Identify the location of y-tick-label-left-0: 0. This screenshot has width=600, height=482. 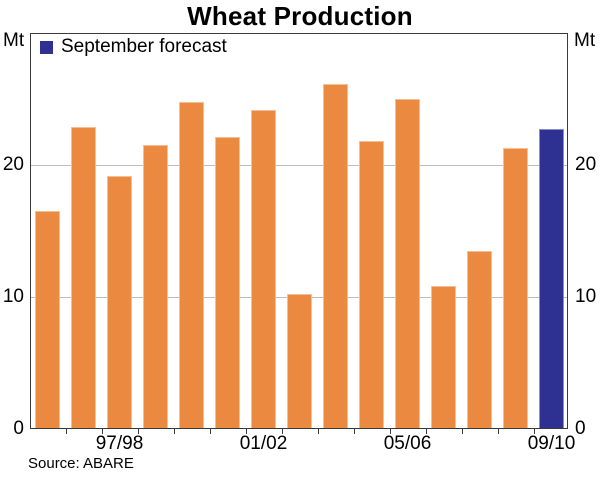
(18, 428).